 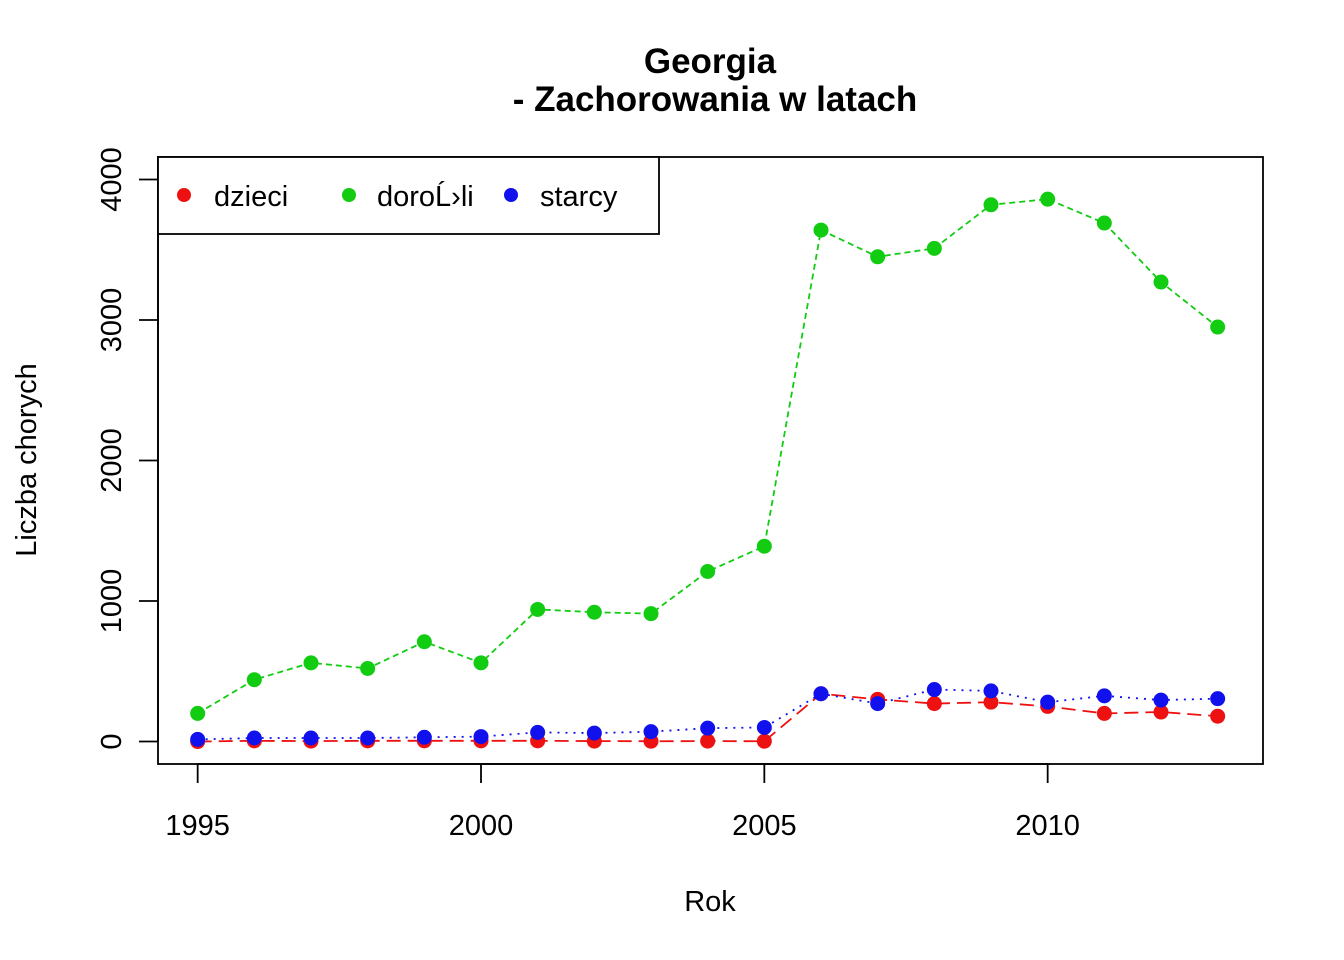 I want to click on x-axis: 1995 2000 2005 2010, so click(x=622, y=802).